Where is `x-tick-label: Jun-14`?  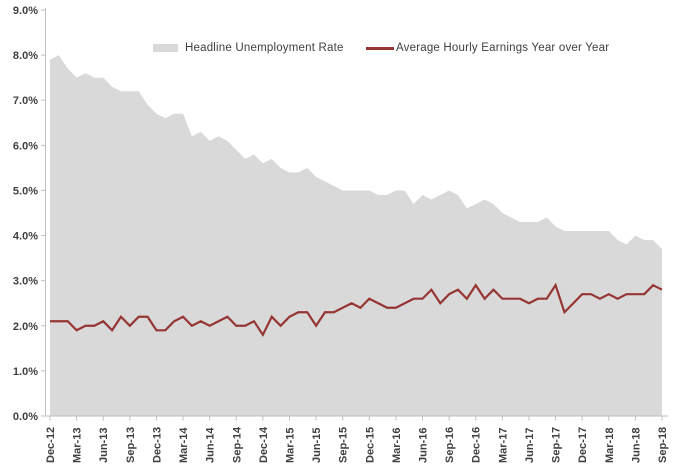
x-tick-label: Jun-14 is located at coordinates (211, 445).